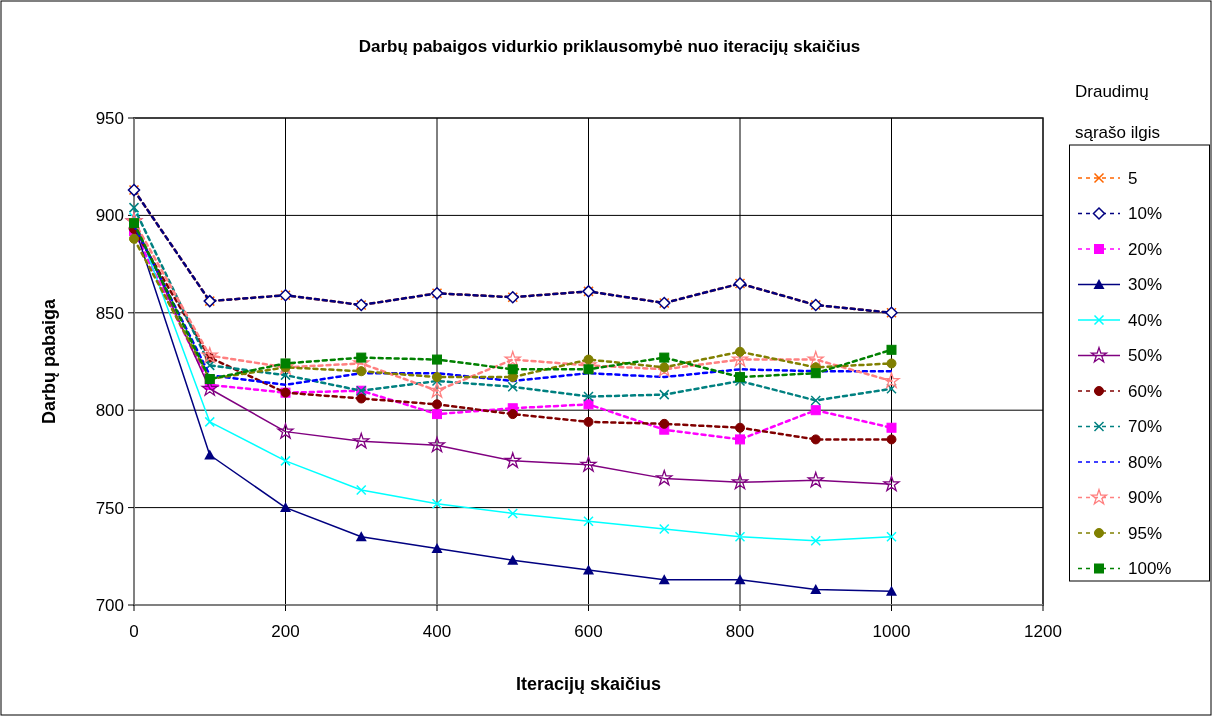  I want to click on y-tick-label: 700, so click(109, 605).